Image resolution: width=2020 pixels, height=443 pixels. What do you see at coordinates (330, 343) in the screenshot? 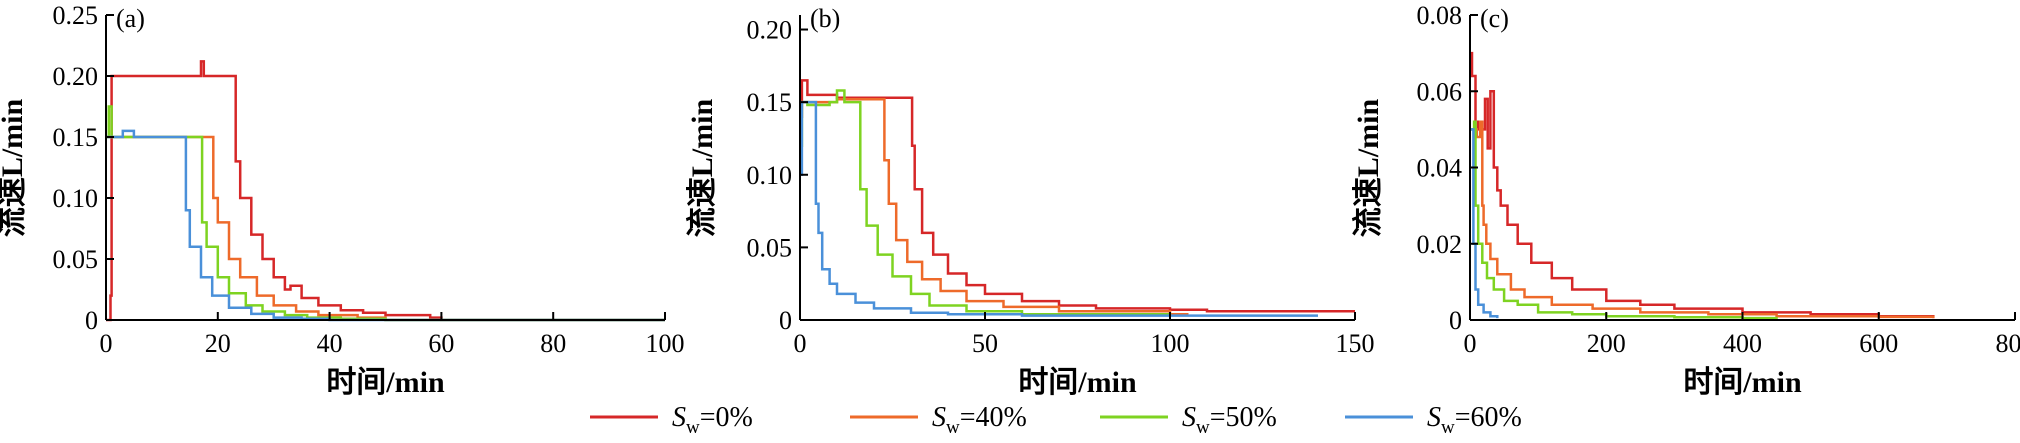
I see `x-tick-label: 40` at bounding box center [330, 343].